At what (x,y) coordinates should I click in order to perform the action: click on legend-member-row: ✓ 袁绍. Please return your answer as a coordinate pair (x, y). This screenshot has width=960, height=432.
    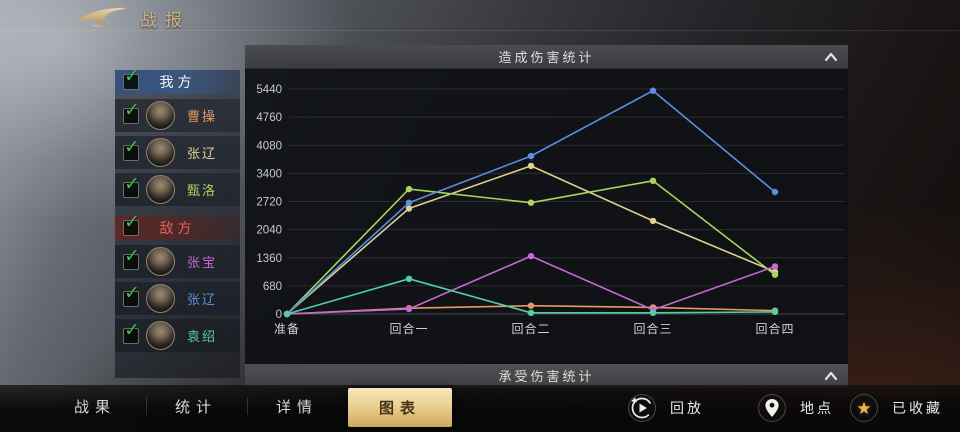
    Looking at the image, I should click on (177, 335).